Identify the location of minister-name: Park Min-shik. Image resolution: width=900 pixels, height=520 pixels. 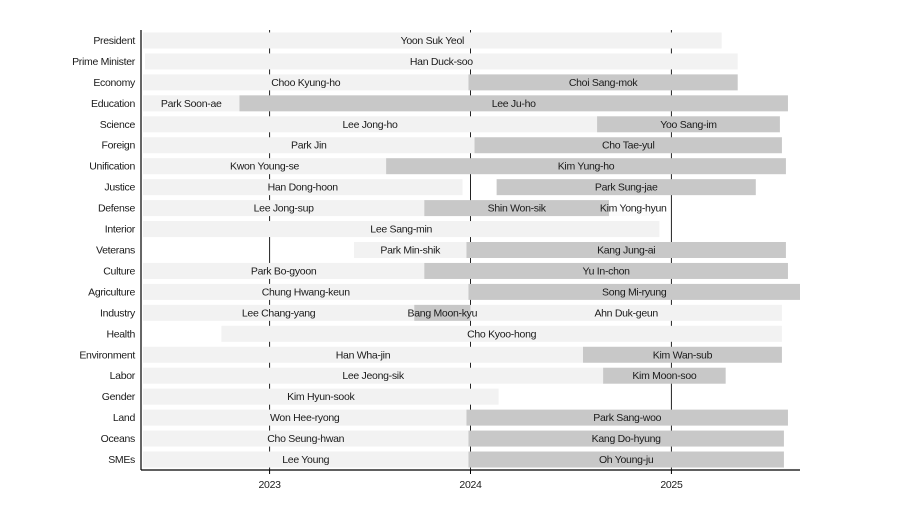
(410, 251).